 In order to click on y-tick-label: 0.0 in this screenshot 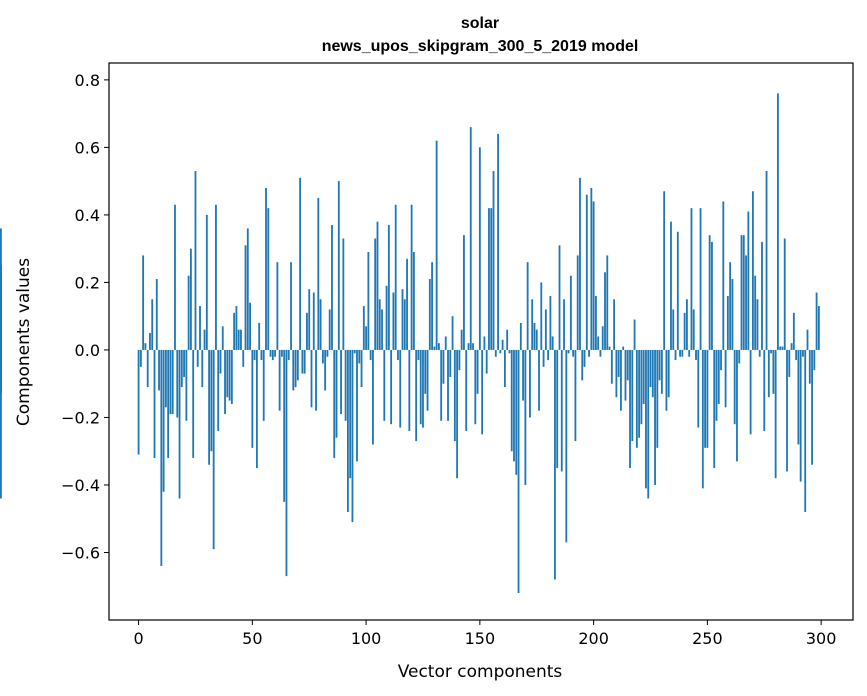, I will do `click(87, 350)`.